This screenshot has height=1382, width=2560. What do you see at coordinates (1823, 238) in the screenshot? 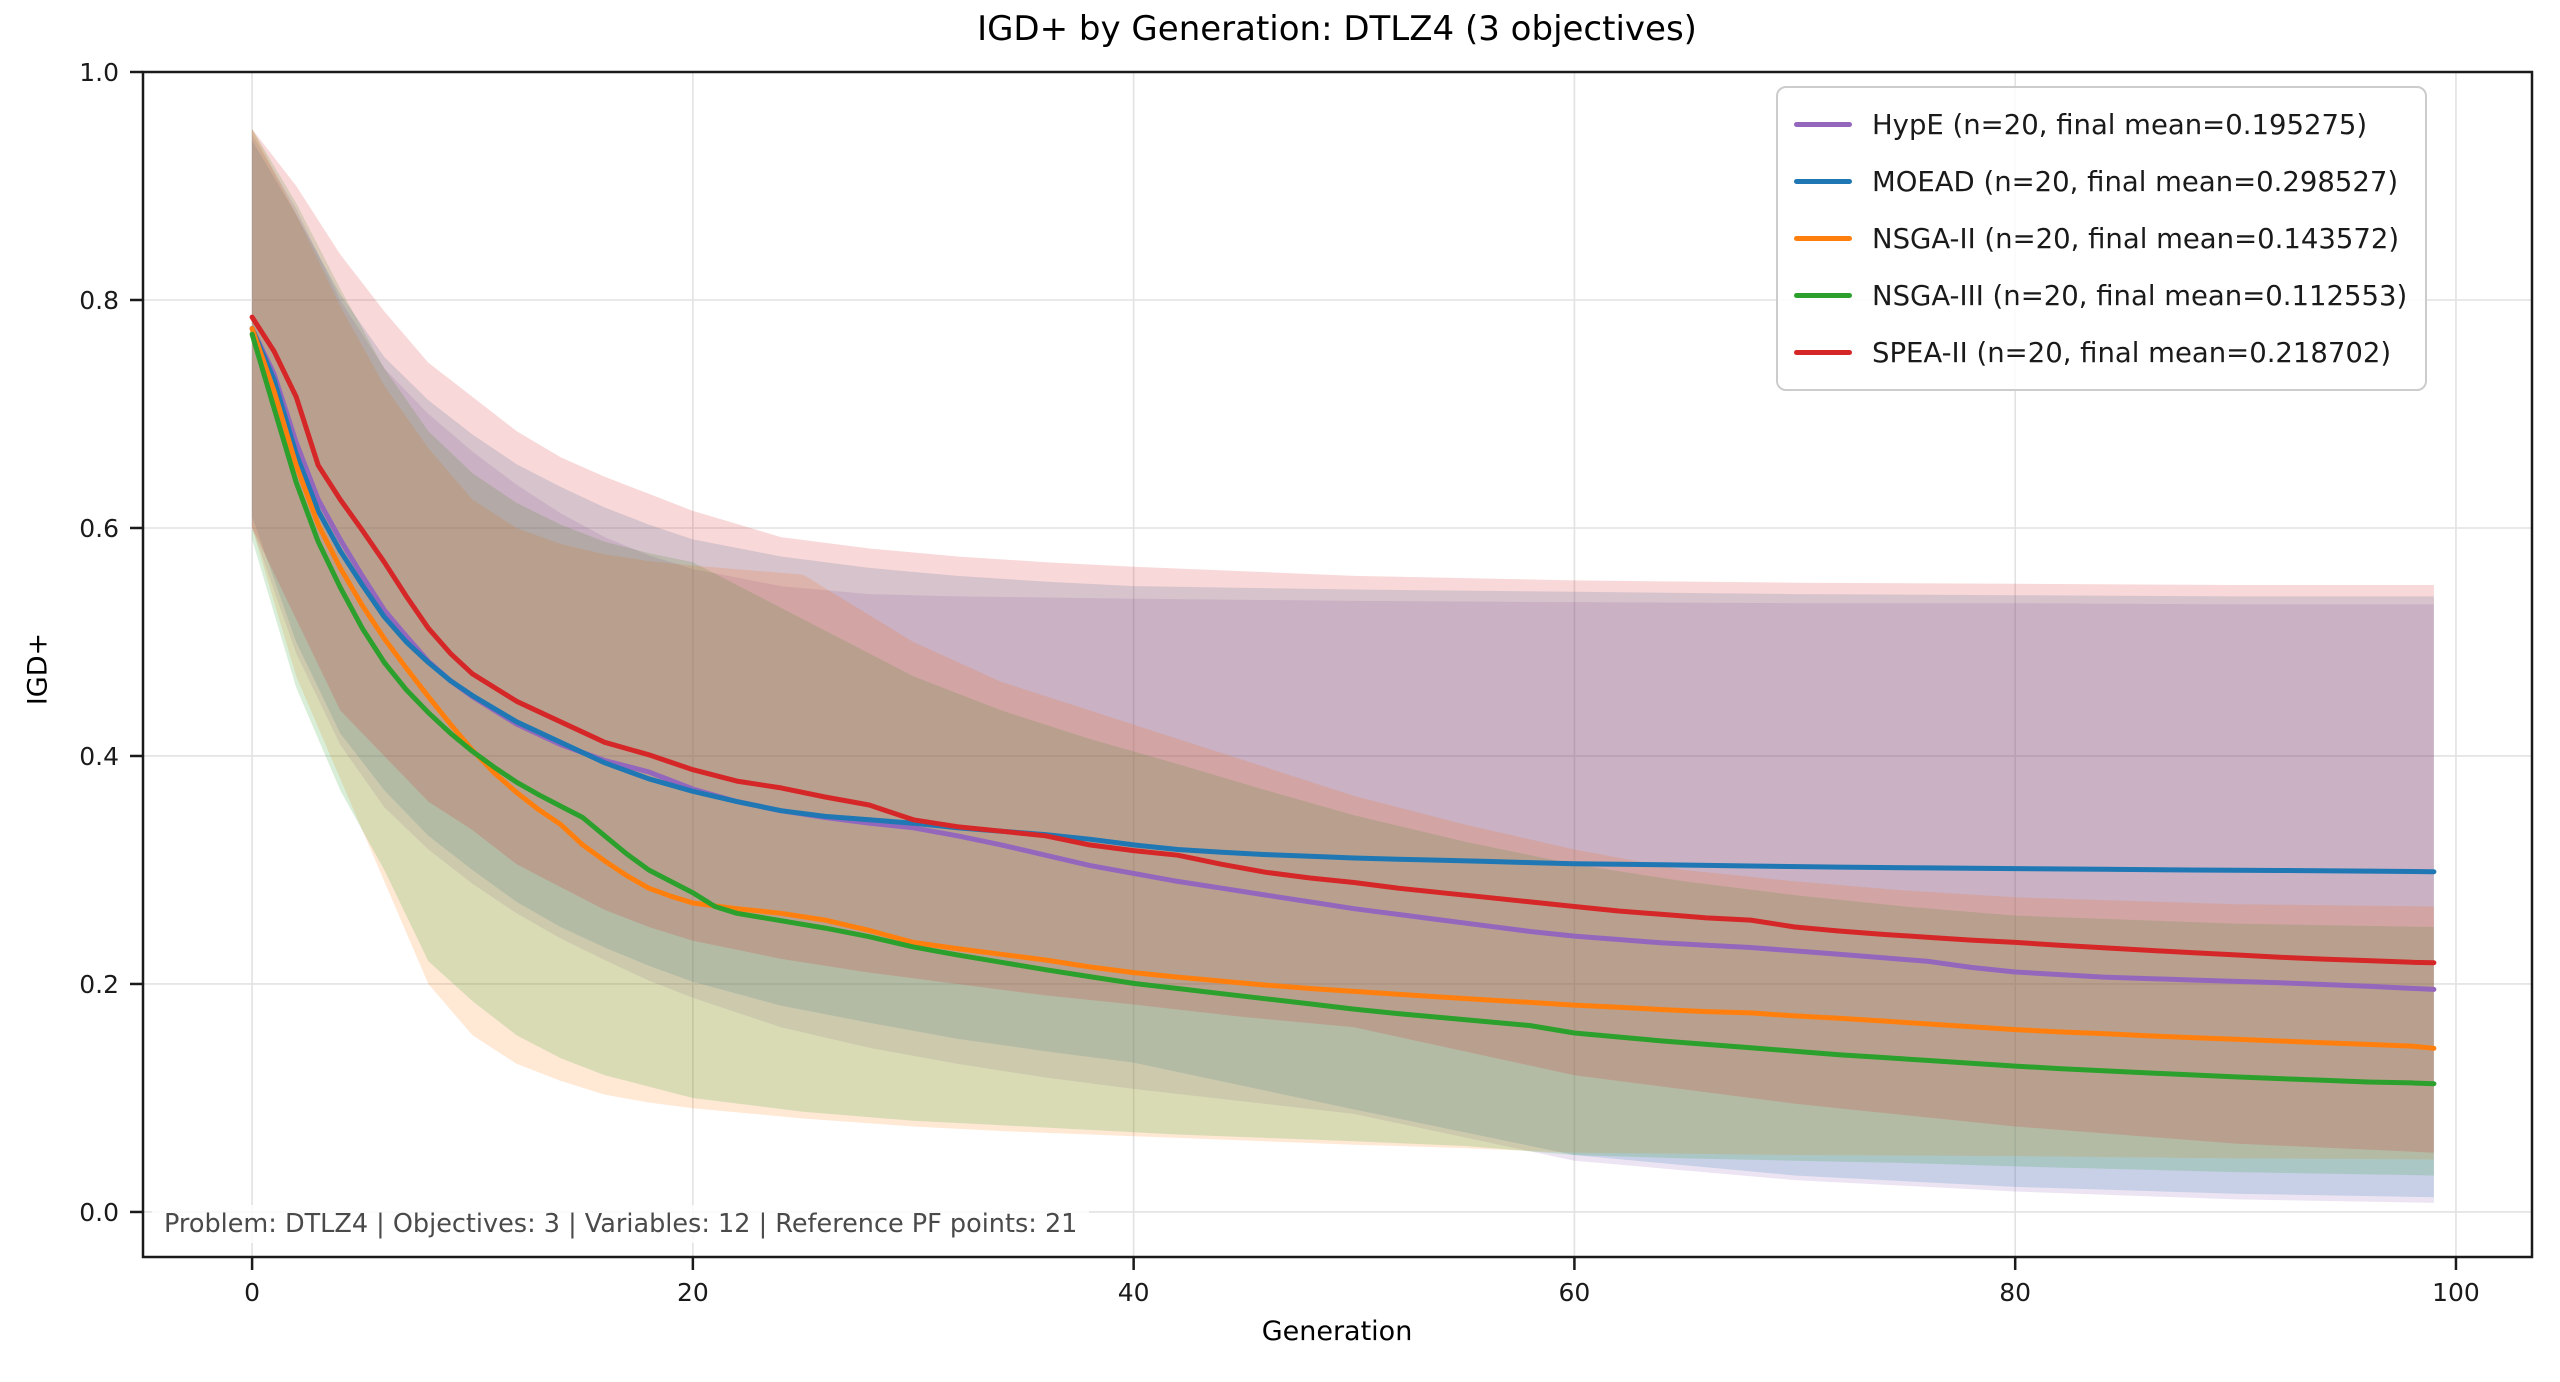
I see `legend-swatch-nsga-ii` at bounding box center [1823, 238].